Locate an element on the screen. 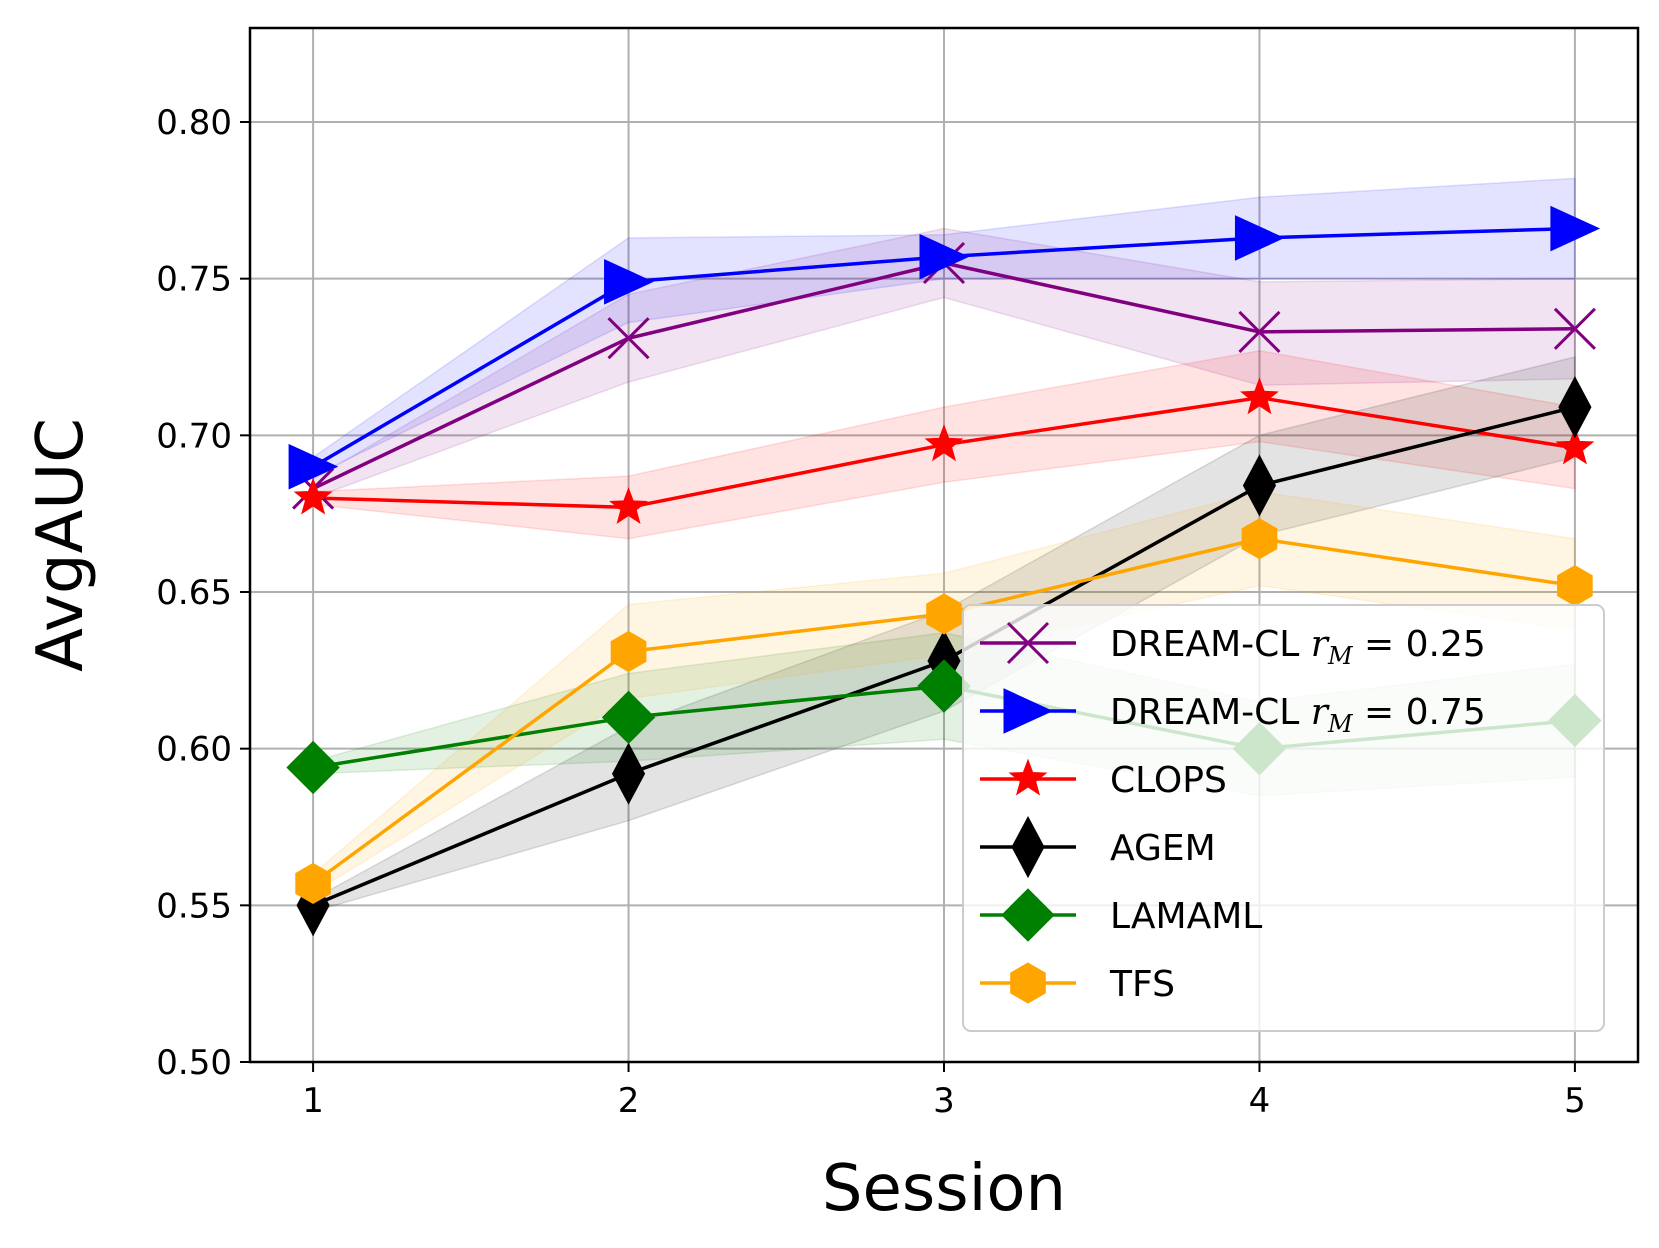 This screenshot has height=1248, width=1659. legend-label: TFS is located at coordinates (1142, 984).